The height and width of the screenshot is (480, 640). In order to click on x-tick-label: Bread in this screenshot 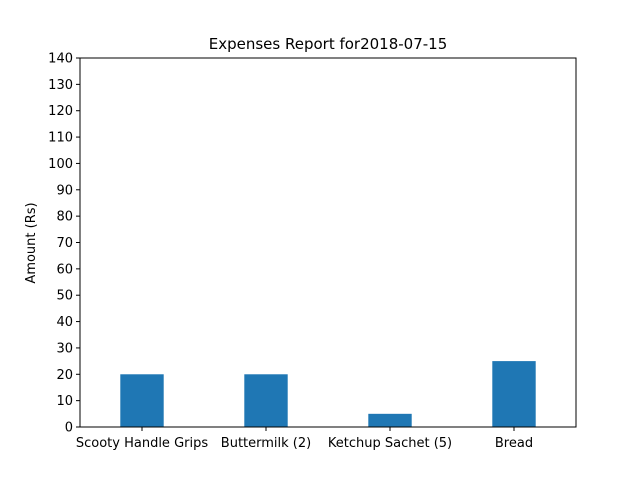, I will do `click(514, 443)`.